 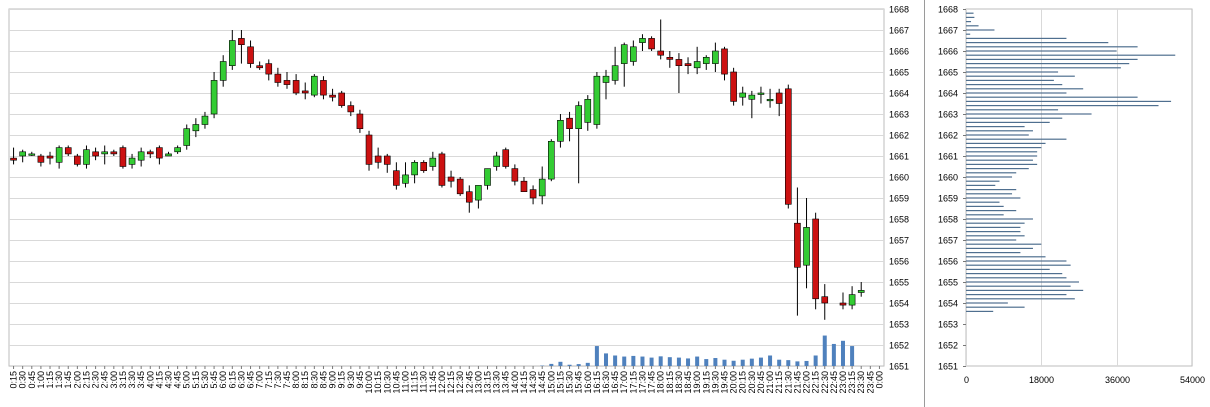 What do you see at coordinates (241, 380) in the screenshot?
I see `x-tick-label: 6:30` at bounding box center [241, 380].